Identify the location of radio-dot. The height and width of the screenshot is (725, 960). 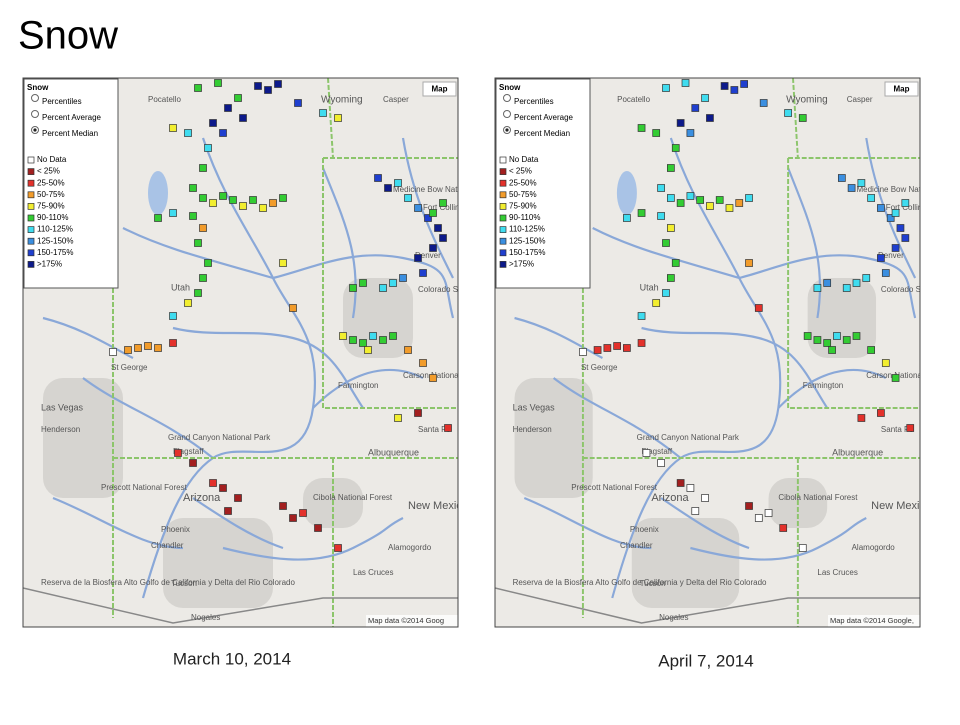
(507, 130).